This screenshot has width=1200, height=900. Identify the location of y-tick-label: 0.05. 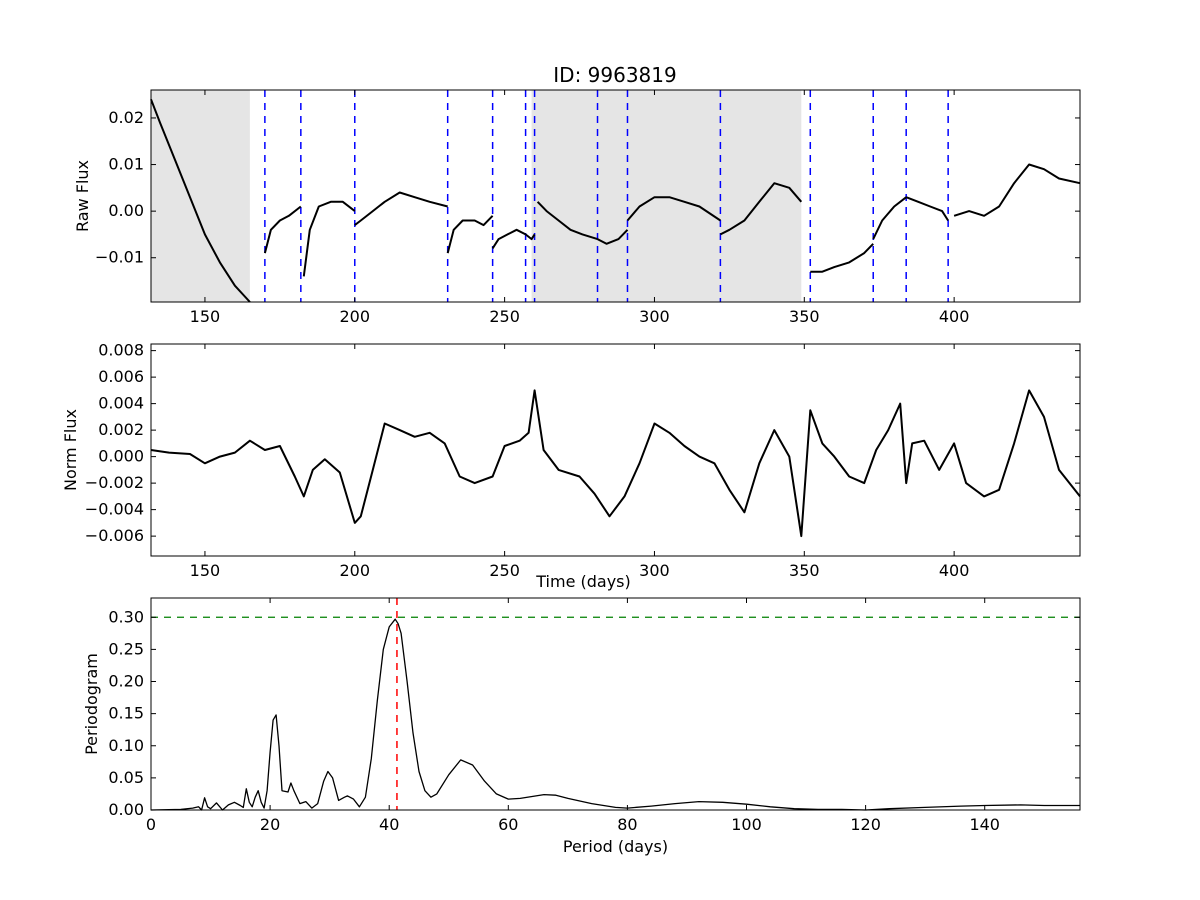
(126, 777).